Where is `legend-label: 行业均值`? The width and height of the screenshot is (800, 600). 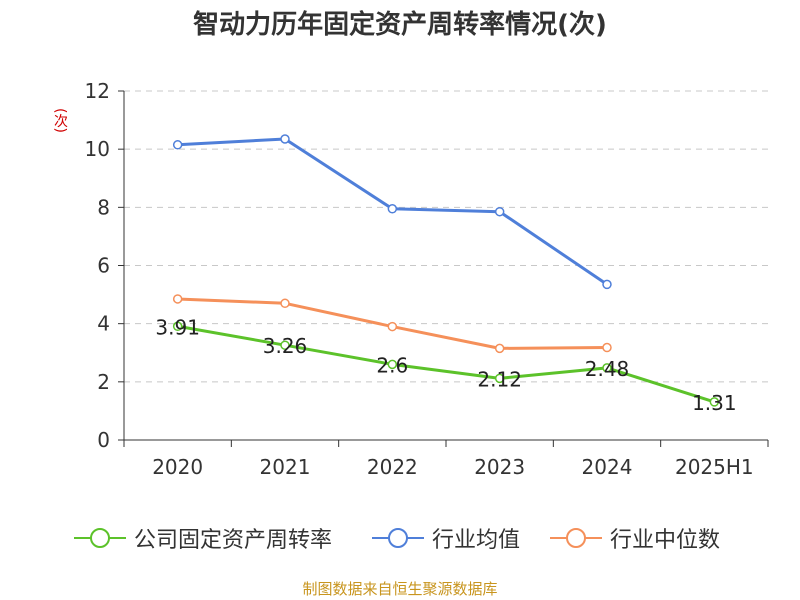 legend-label: 行业均值 is located at coordinates (476, 540).